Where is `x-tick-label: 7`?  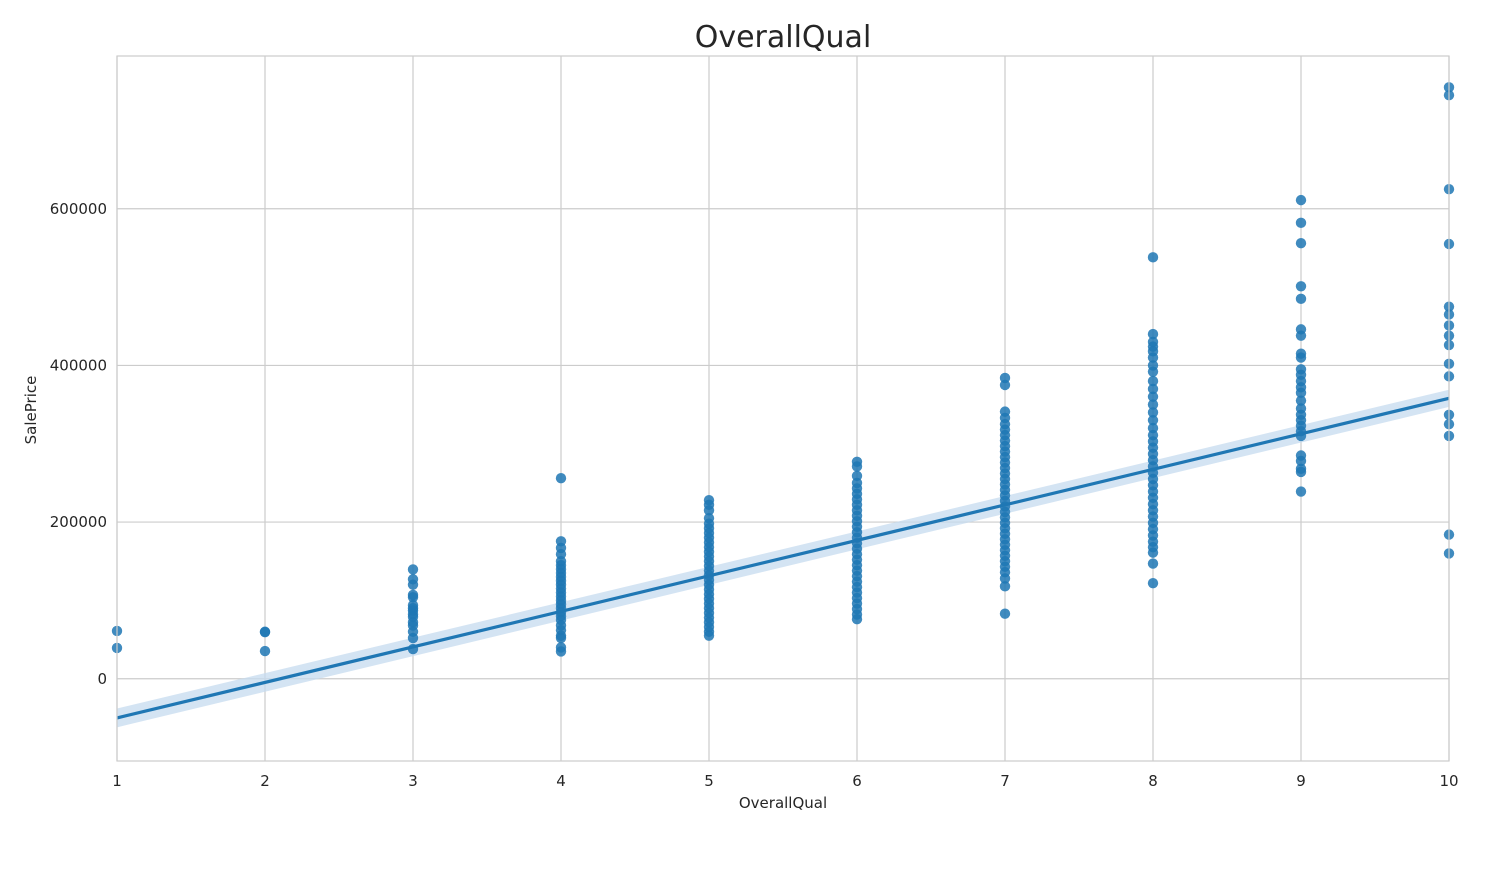
x-tick-label: 7 is located at coordinates (1005, 781).